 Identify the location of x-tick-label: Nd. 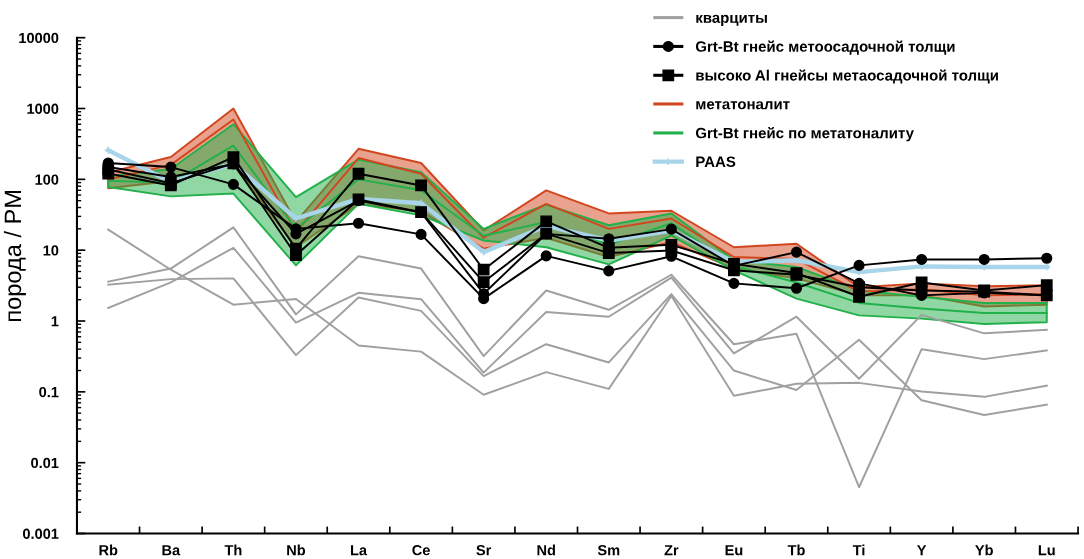
(546, 550).